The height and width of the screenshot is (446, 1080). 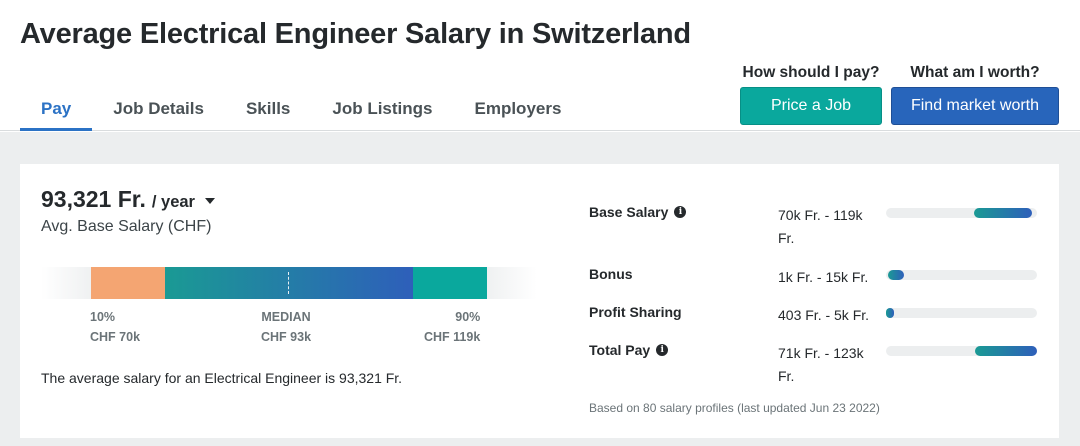 I want to click on pay-period-selector: / year, so click(x=173, y=202).